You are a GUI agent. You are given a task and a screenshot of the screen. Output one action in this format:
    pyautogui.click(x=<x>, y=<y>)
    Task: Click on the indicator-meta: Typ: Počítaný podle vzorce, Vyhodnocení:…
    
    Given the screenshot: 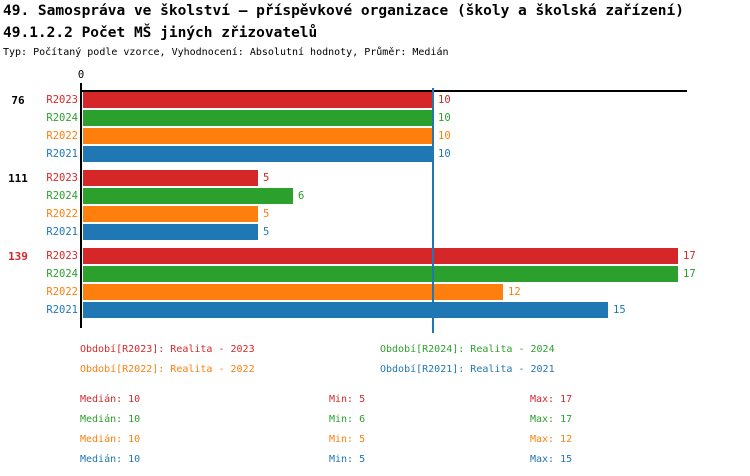 What is the action you would take?
    pyautogui.click(x=226, y=52)
    